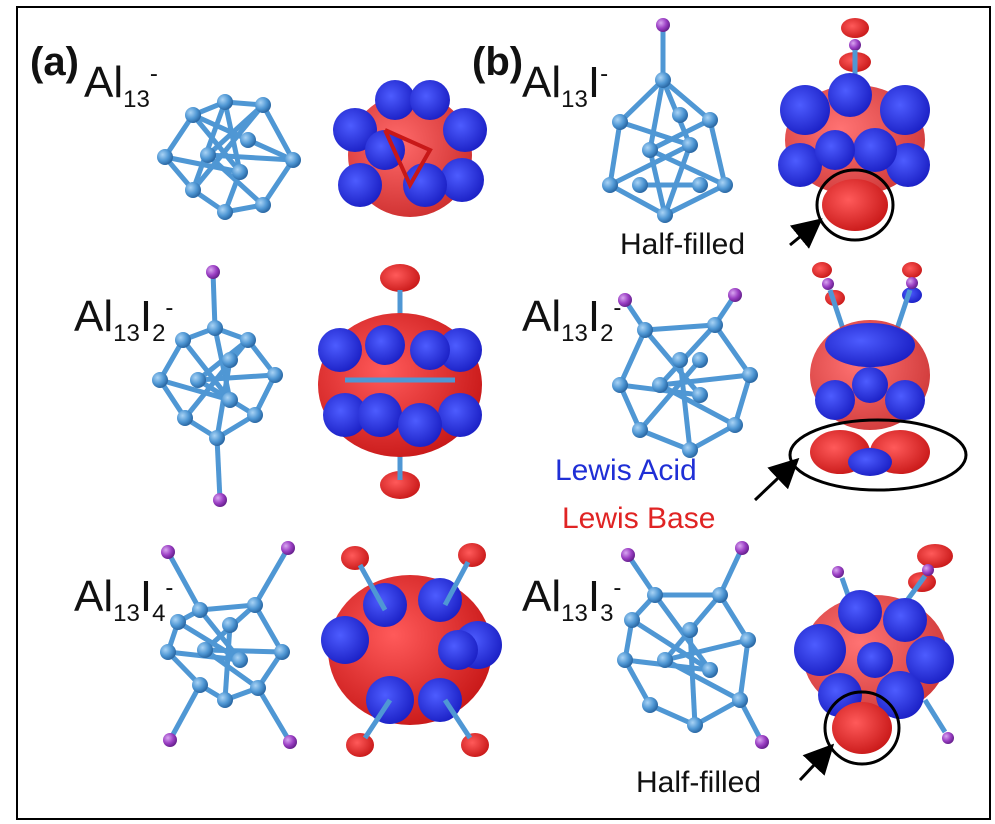 This screenshot has width=995, height=824. I want to click on cluster-al13i2-b-atoms, so click(685, 373).